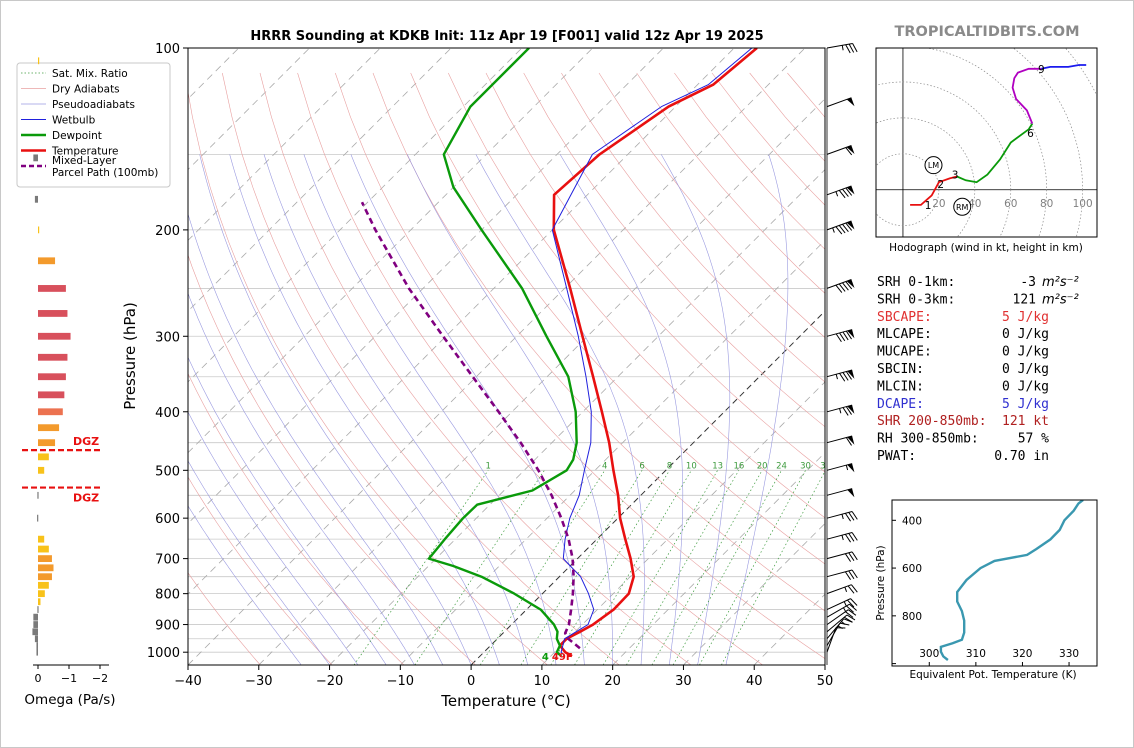  What do you see at coordinates (1025, 352) in the screenshot?
I see `stat-value: 0 J/kg` at bounding box center [1025, 352].